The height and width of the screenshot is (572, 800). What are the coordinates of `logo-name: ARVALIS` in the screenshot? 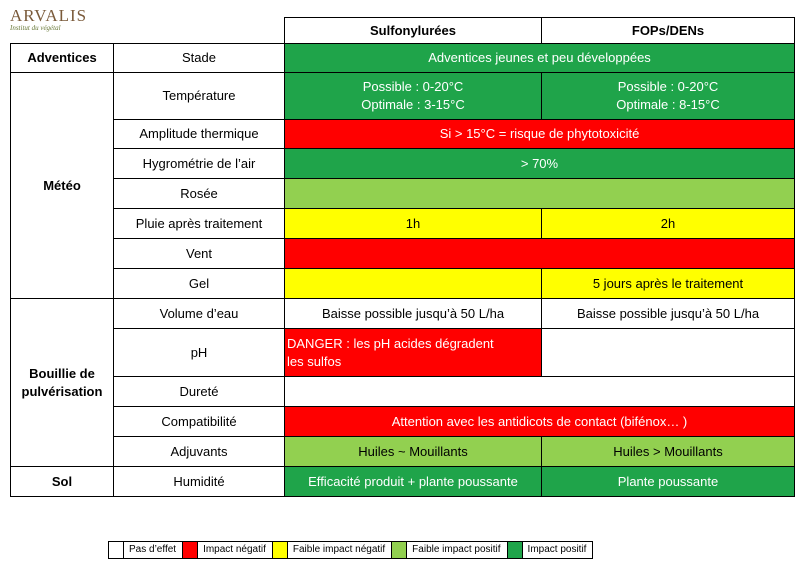 It's located at (49, 15).